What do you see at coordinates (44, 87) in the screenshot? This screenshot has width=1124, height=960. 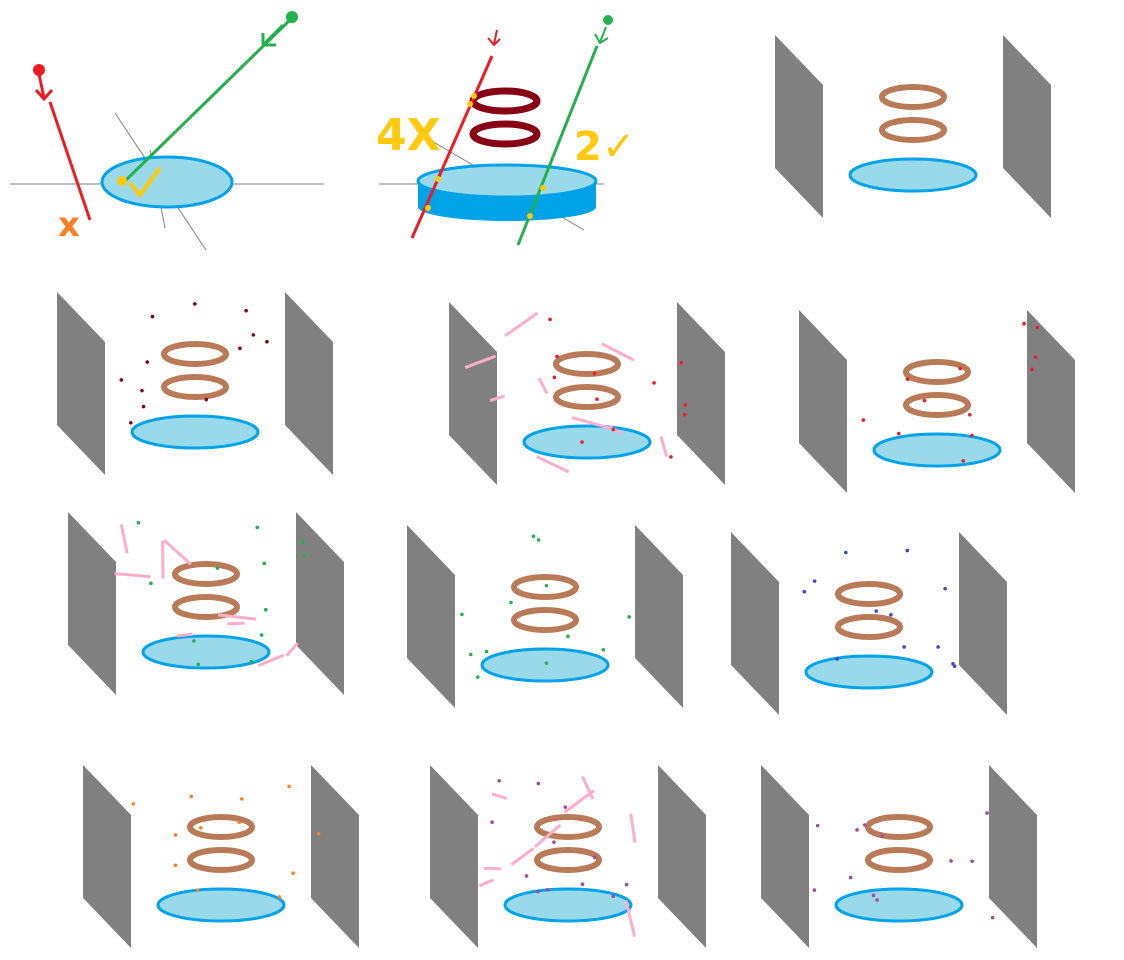 I see `red-arrow-icon` at bounding box center [44, 87].